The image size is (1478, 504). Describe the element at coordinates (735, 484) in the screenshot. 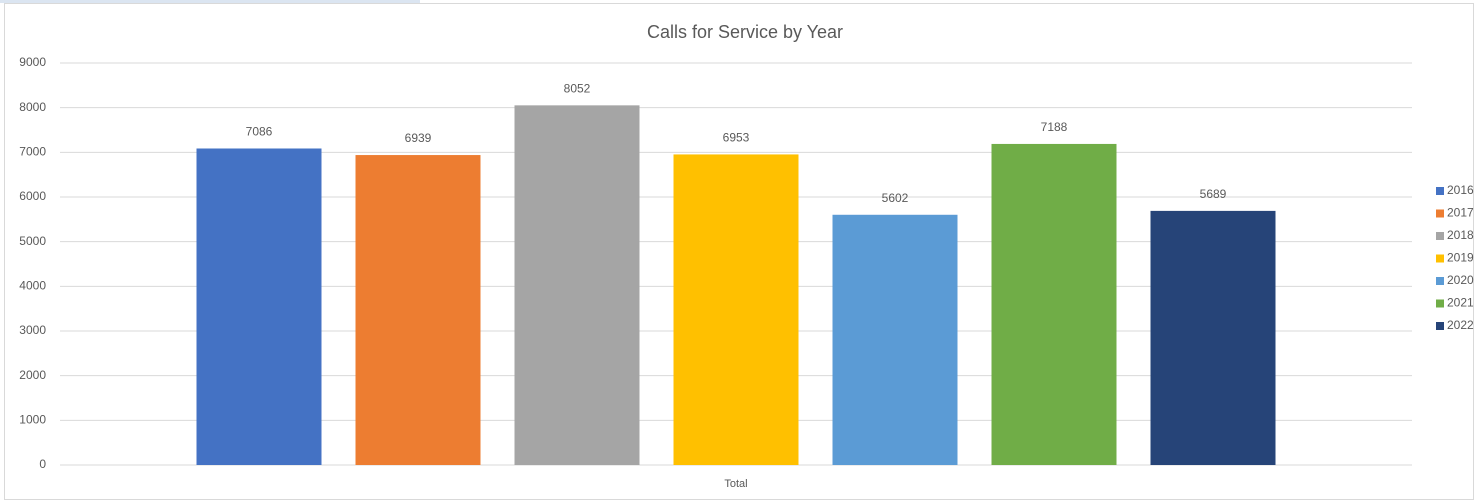

I see `x-tick-label: Total` at that location.